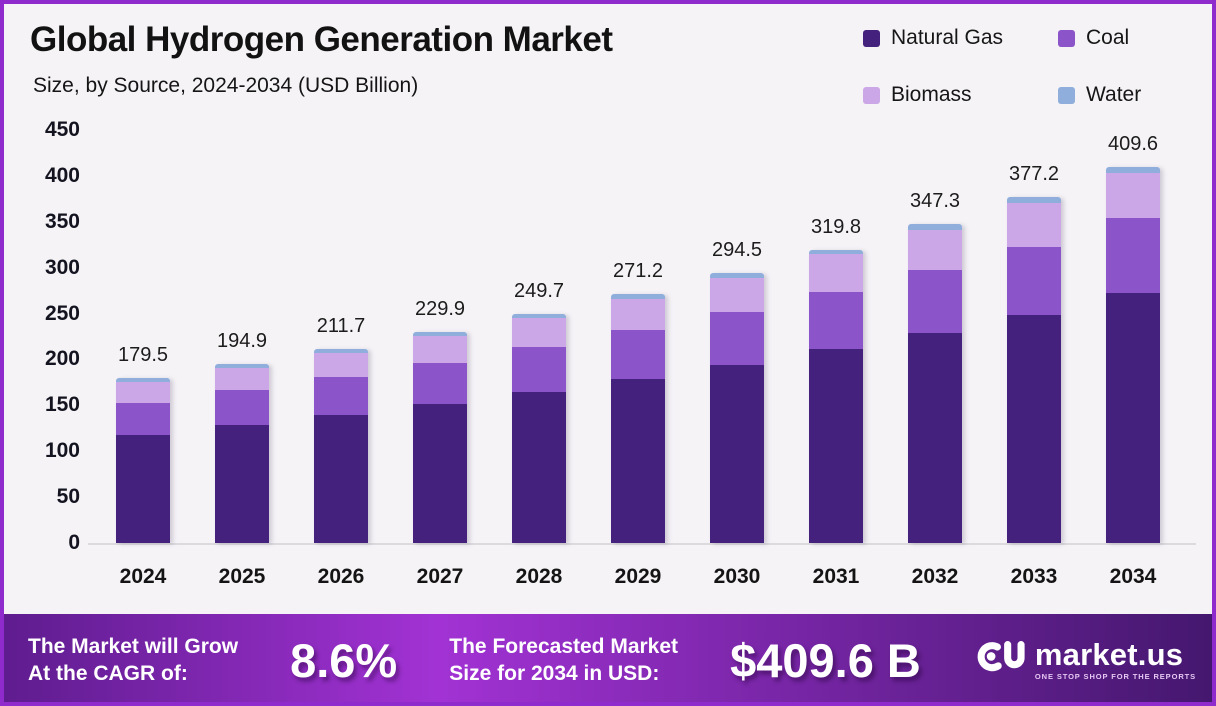  Describe the element at coordinates (74, 542) in the screenshot. I see `y-tick-label: 0` at that location.